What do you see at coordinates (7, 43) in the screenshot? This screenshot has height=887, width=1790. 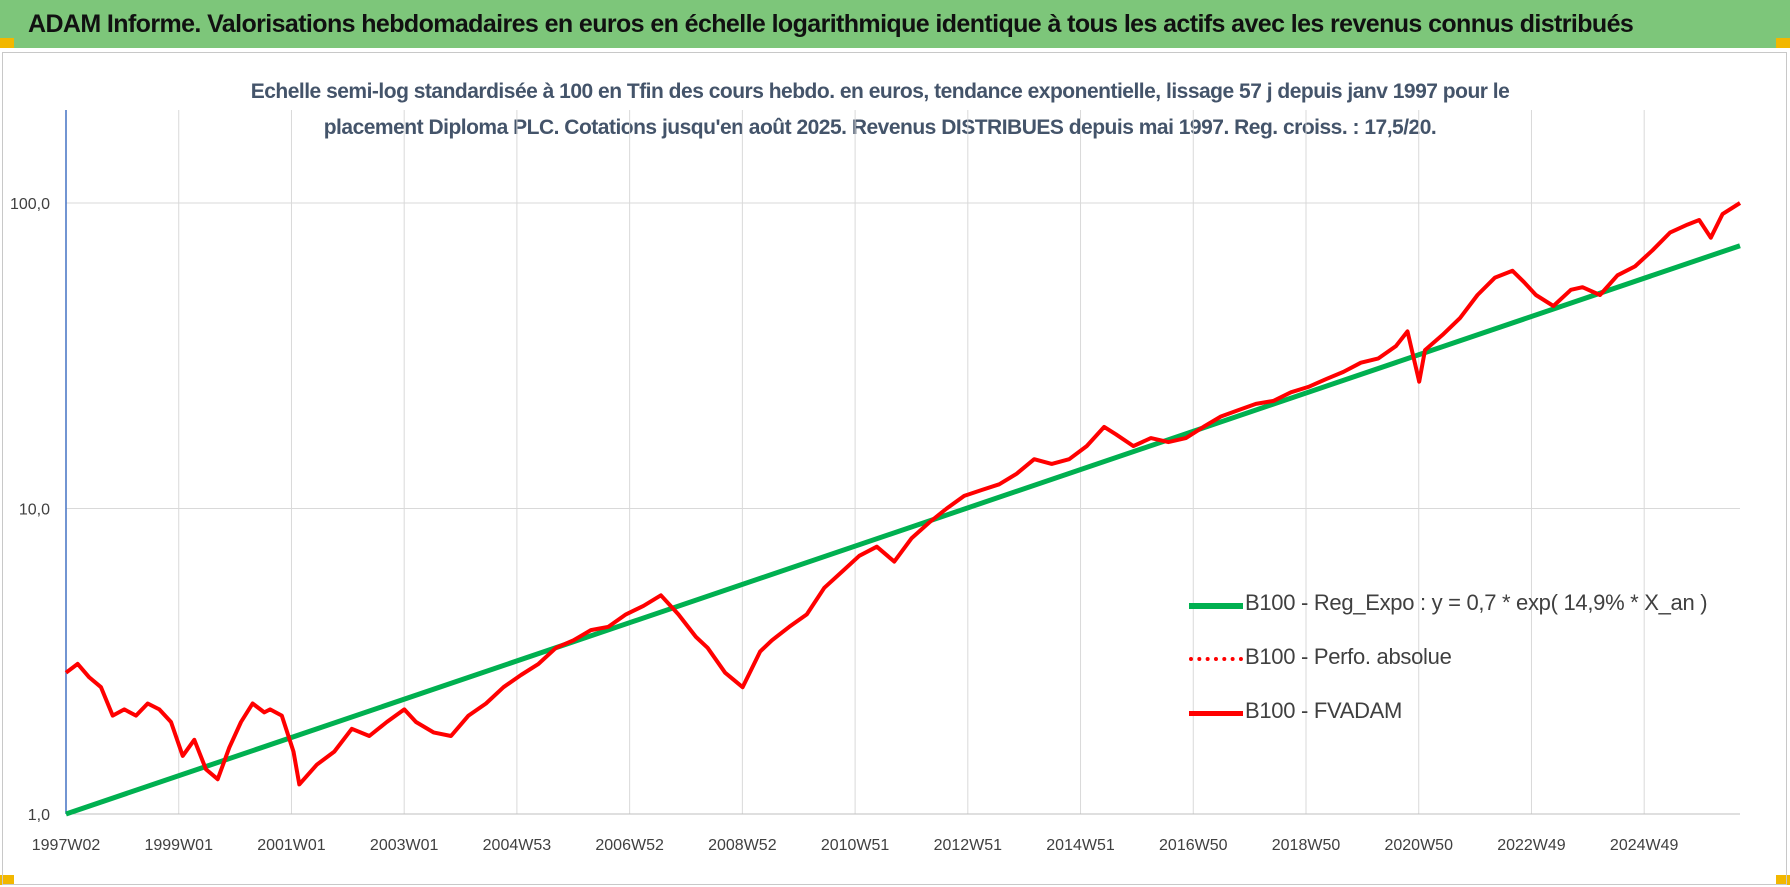 I see `corner-marker-top-left` at bounding box center [7, 43].